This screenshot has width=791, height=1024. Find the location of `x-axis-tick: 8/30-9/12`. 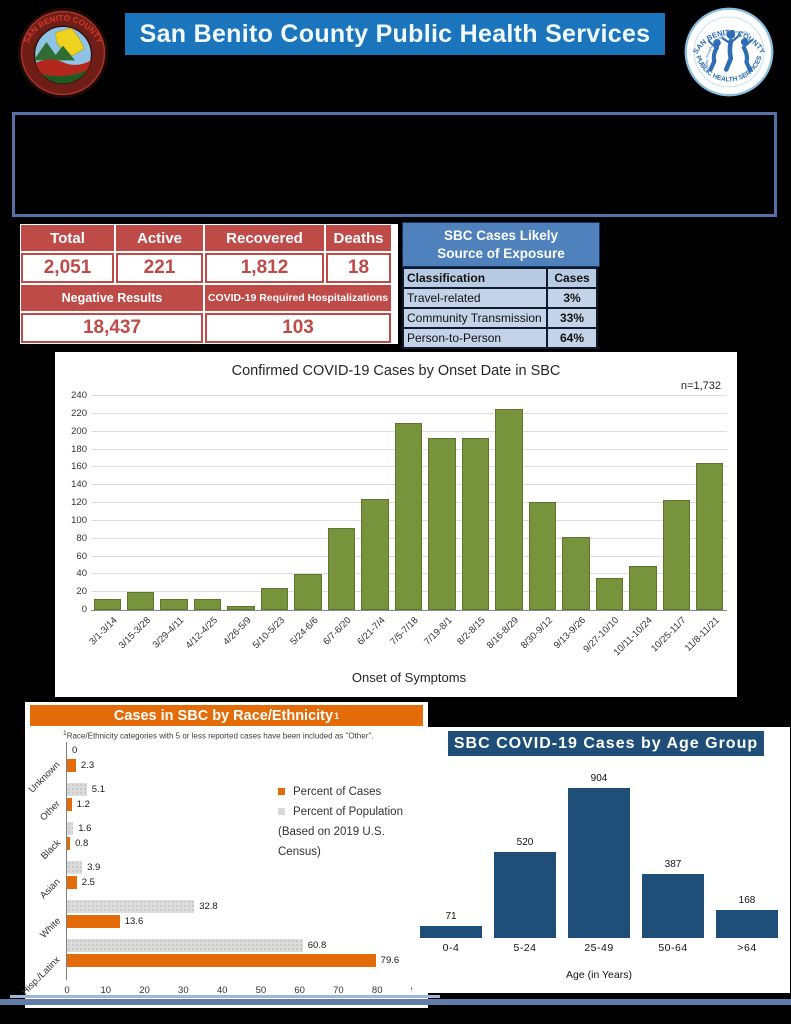

x-axis-tick: 8/30-9/12 is located at coordinates (536, 633).